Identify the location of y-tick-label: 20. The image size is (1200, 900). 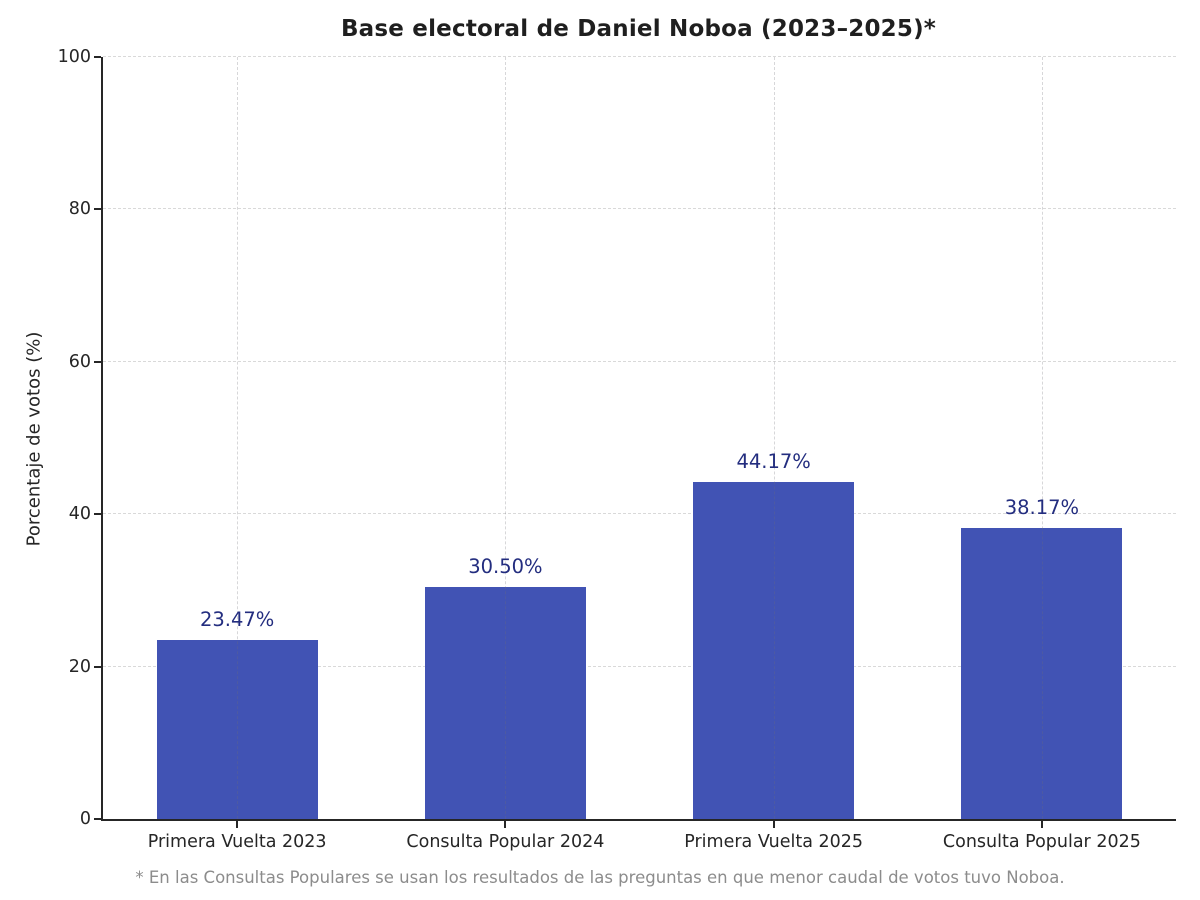
(79, 666).